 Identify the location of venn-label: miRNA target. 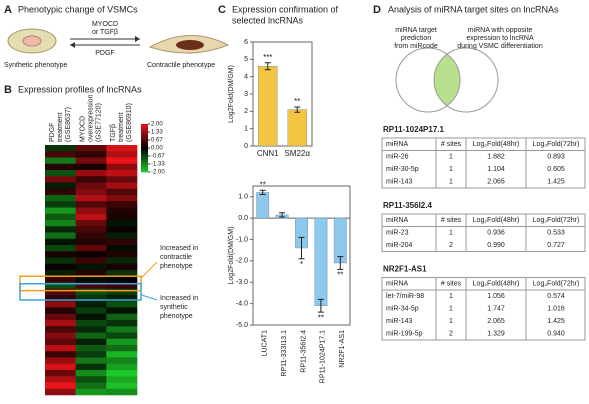
(416, 30).